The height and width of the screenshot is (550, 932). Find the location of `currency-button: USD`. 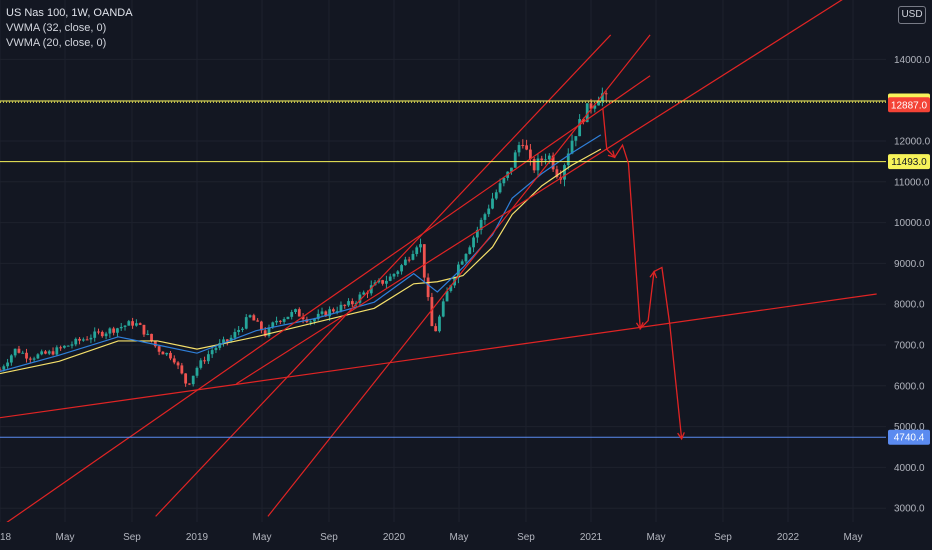

currency-button: USD is located at coordinates (912, 15).